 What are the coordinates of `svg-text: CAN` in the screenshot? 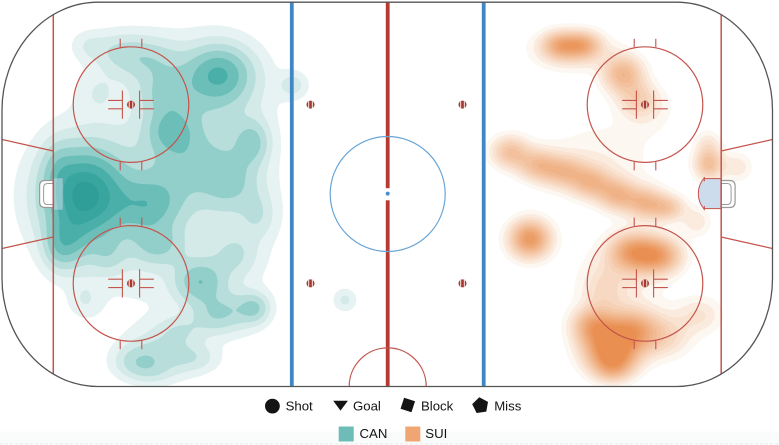 It's located at (374, 433).